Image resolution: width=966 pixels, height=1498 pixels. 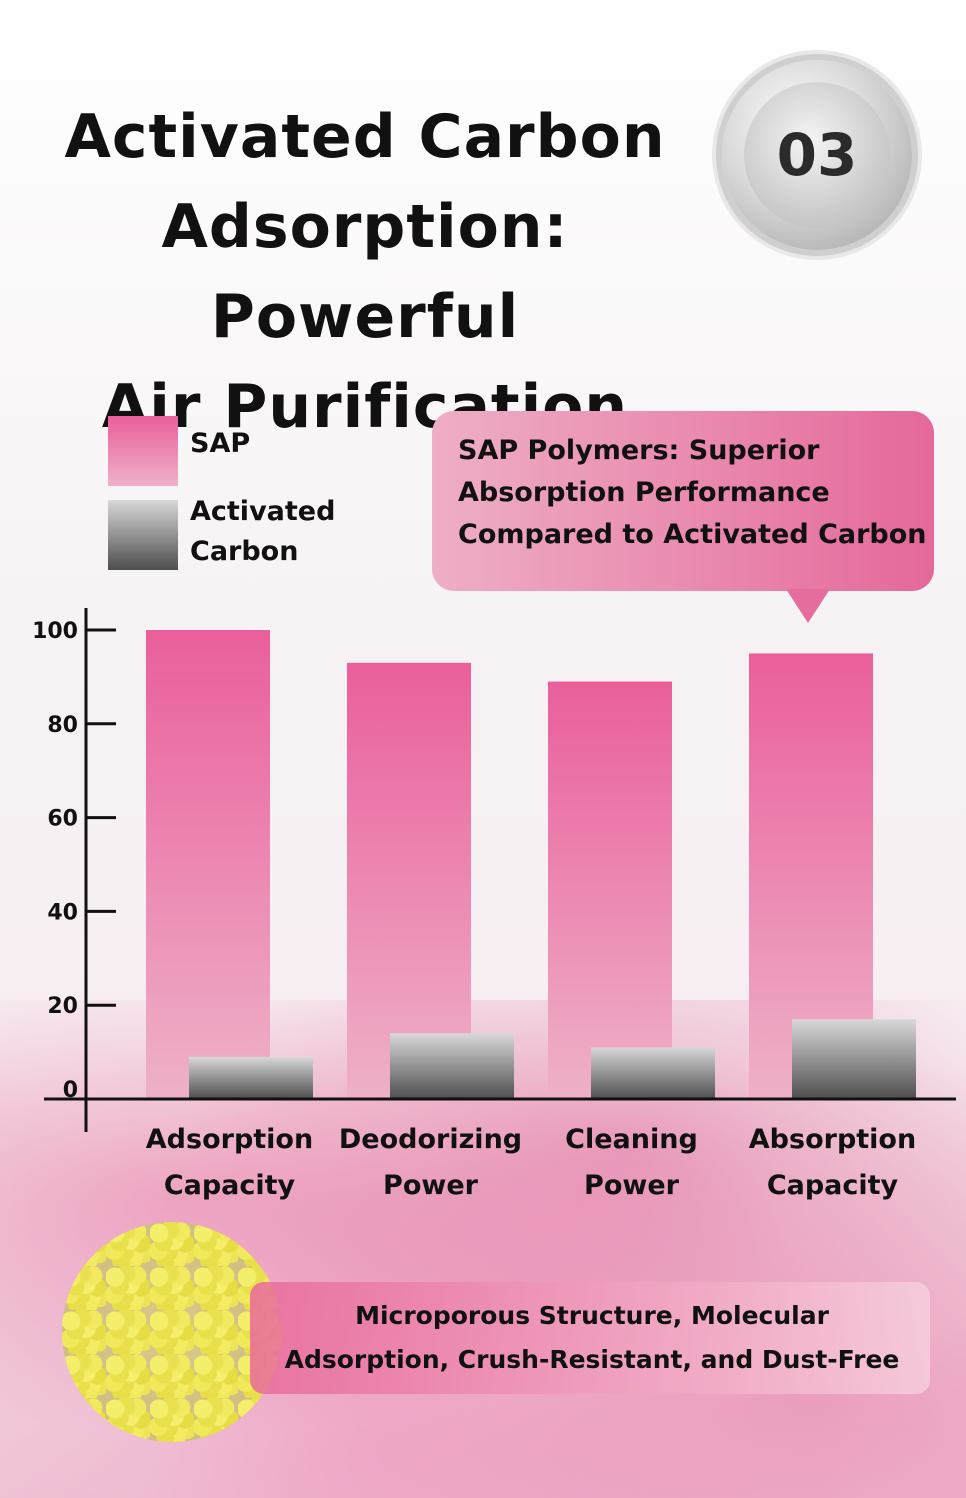 What do you see at coordinates (692, 534) in the screenshot?
I see `callout-line-3: Compared to Activated Carbon` at bounding box center [692, 534].